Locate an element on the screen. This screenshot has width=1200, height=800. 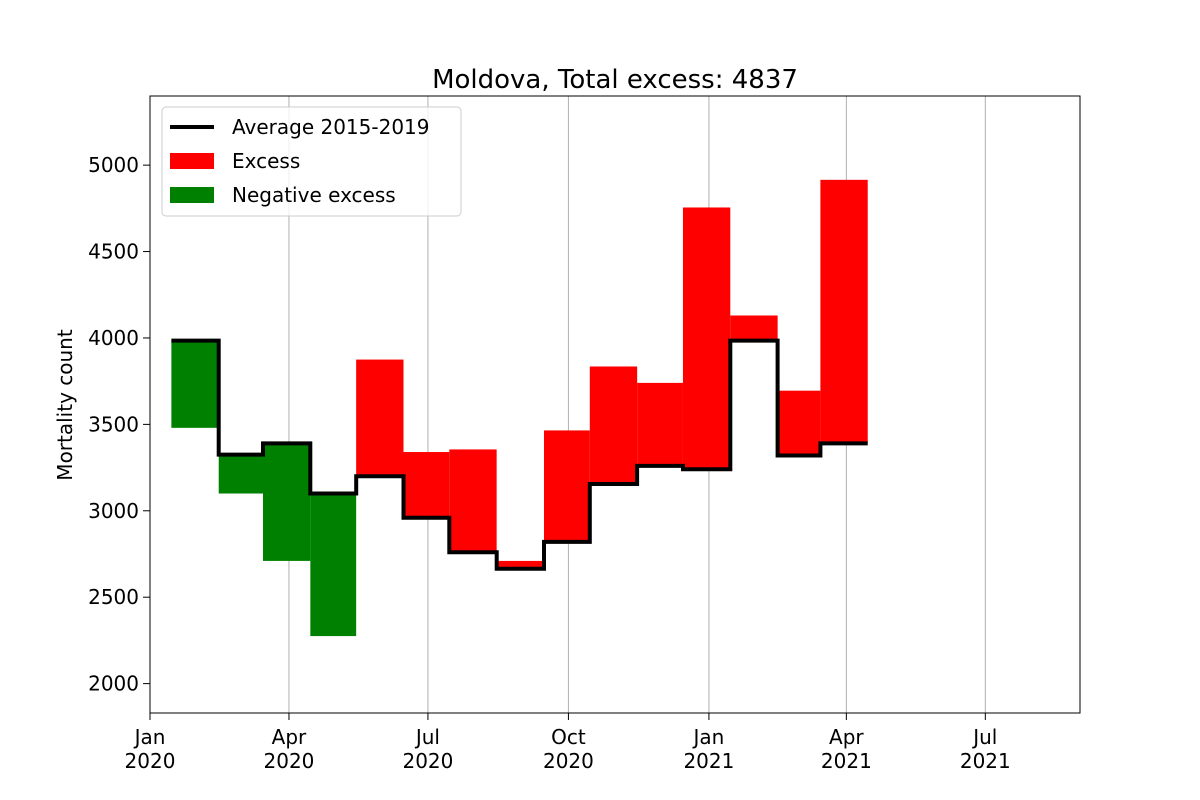
y-tick-label: 5000 is located at coordinates (113, 165).